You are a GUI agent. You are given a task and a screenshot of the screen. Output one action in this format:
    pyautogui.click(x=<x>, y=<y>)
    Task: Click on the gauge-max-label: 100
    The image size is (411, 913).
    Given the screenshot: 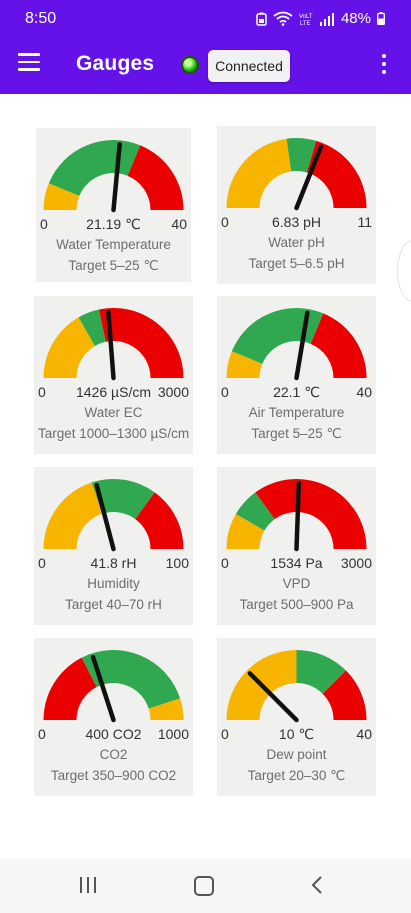 What is the action you would take?
    pyautogui.click(x=177, y=563)
    